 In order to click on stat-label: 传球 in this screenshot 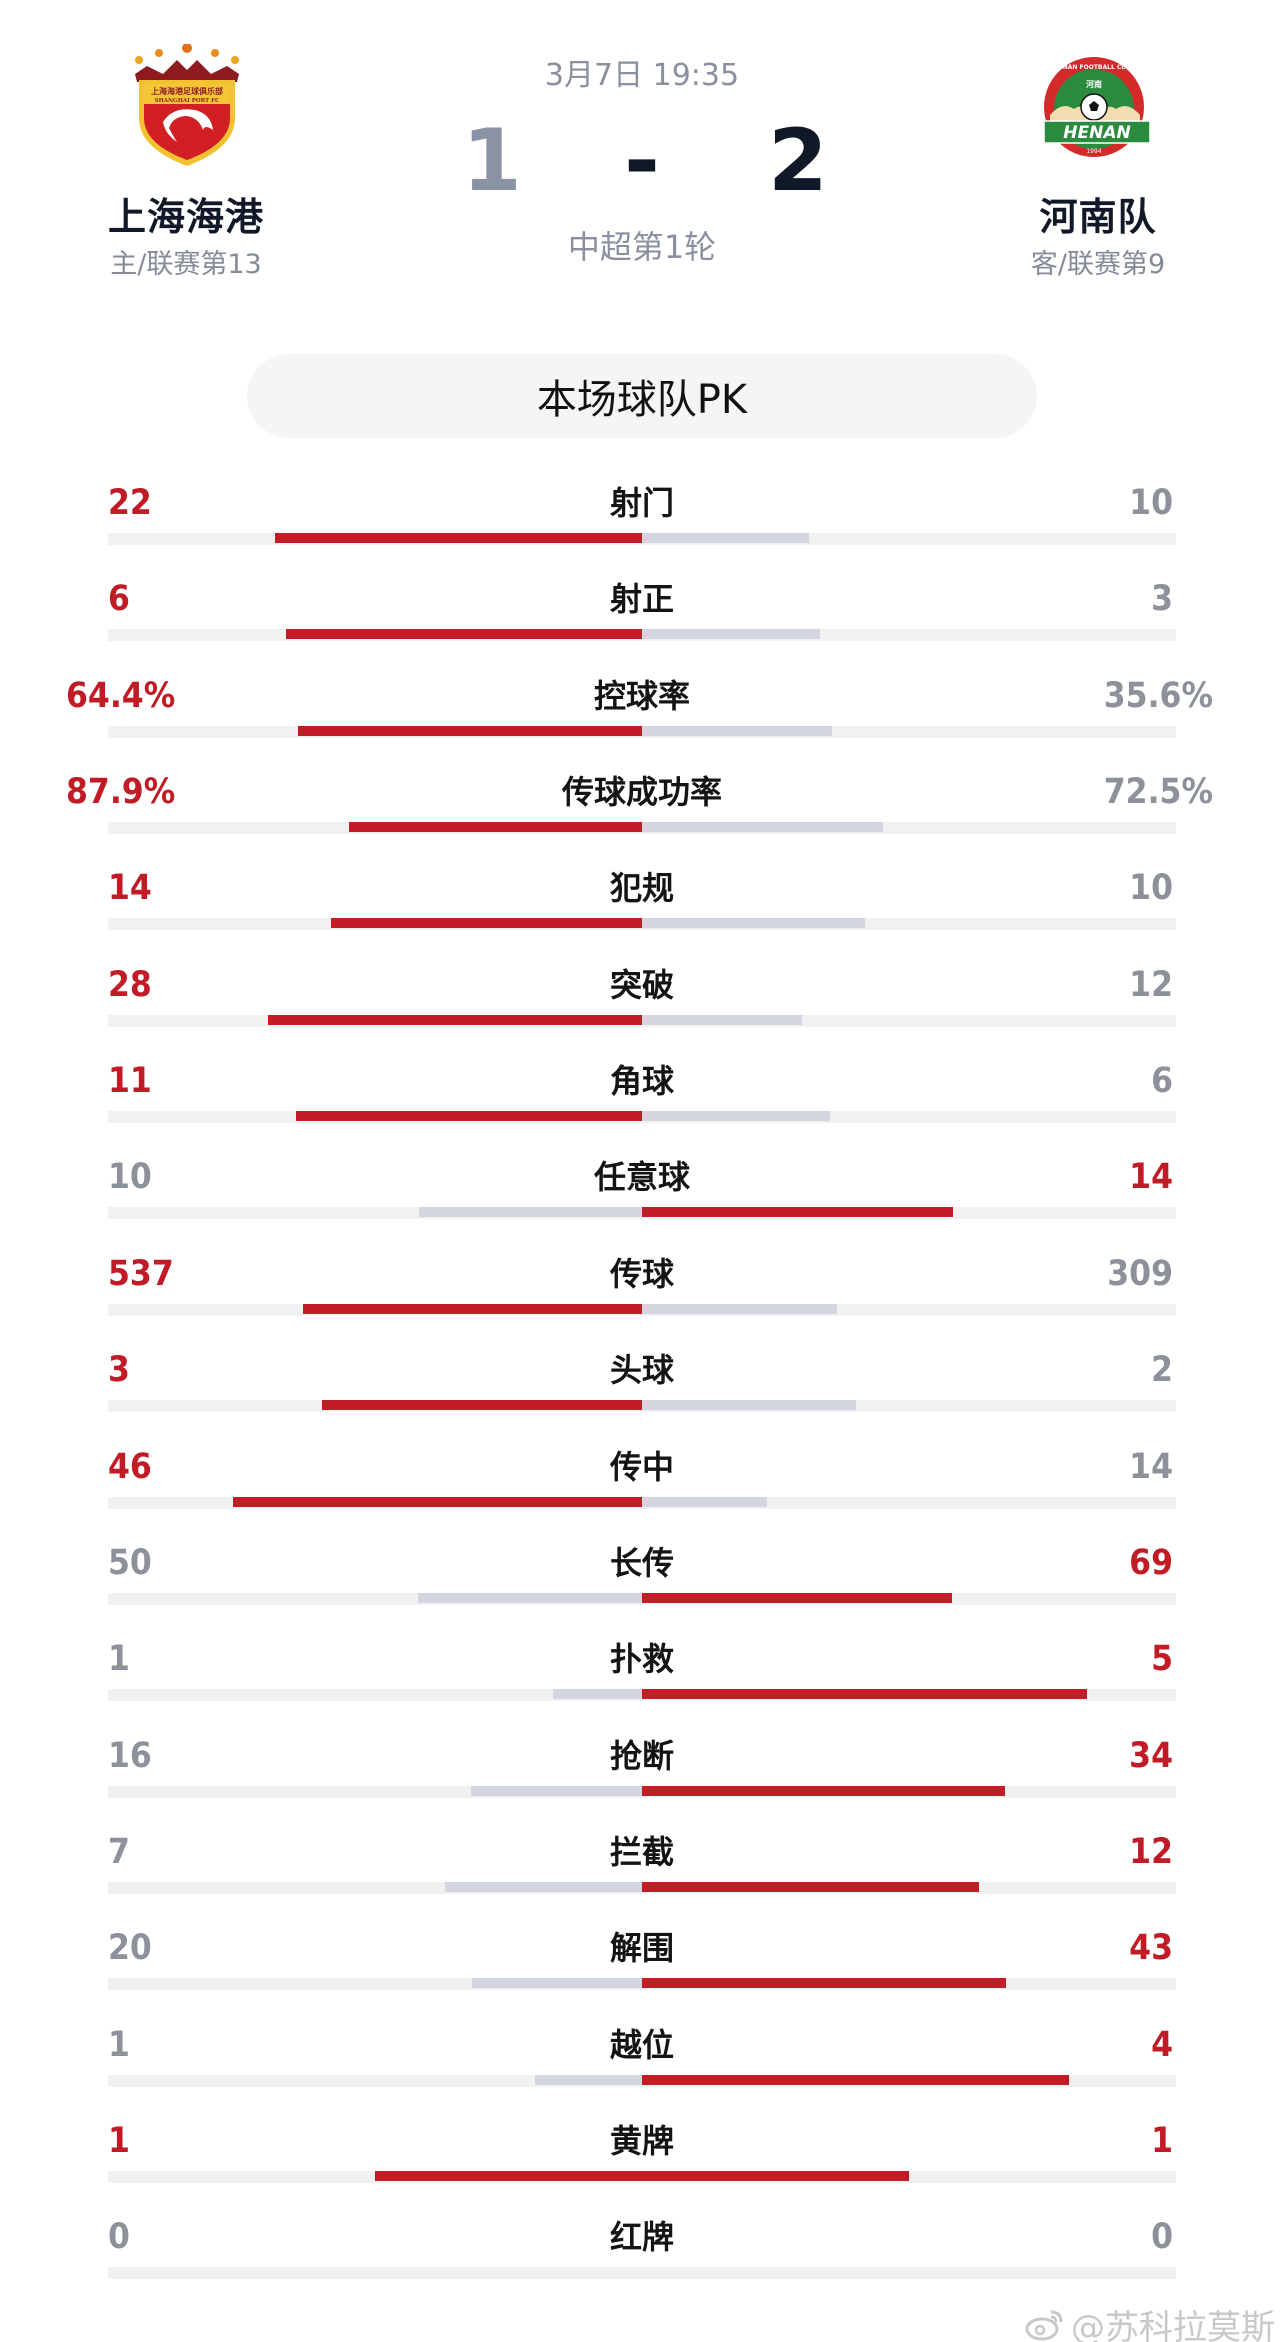, I will do `click(641, 1273)`.